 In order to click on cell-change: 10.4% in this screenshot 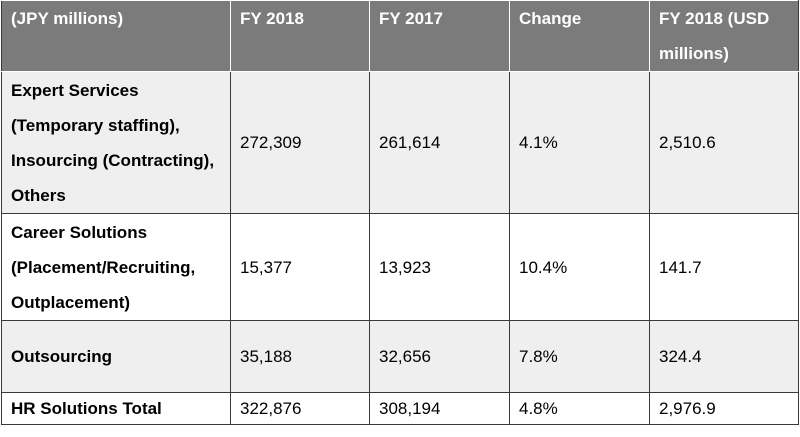, I will do `click(579, 267)`.